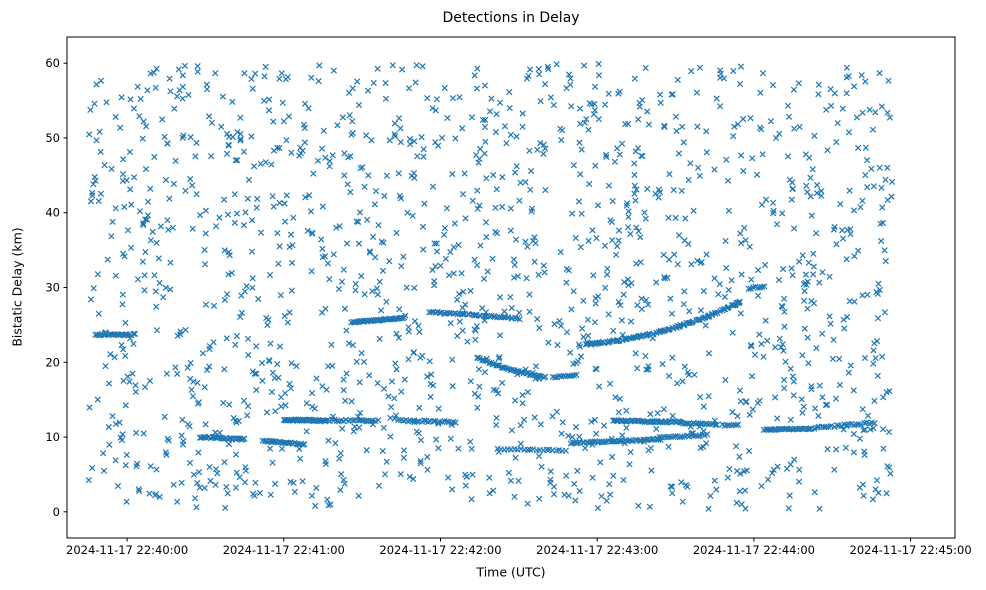 This screenshot has height=590, width=986. What do you see at coordinates (52, 288) in the screenshot?
I see `y-tick-label: 30` at bounding box center [52, 288].